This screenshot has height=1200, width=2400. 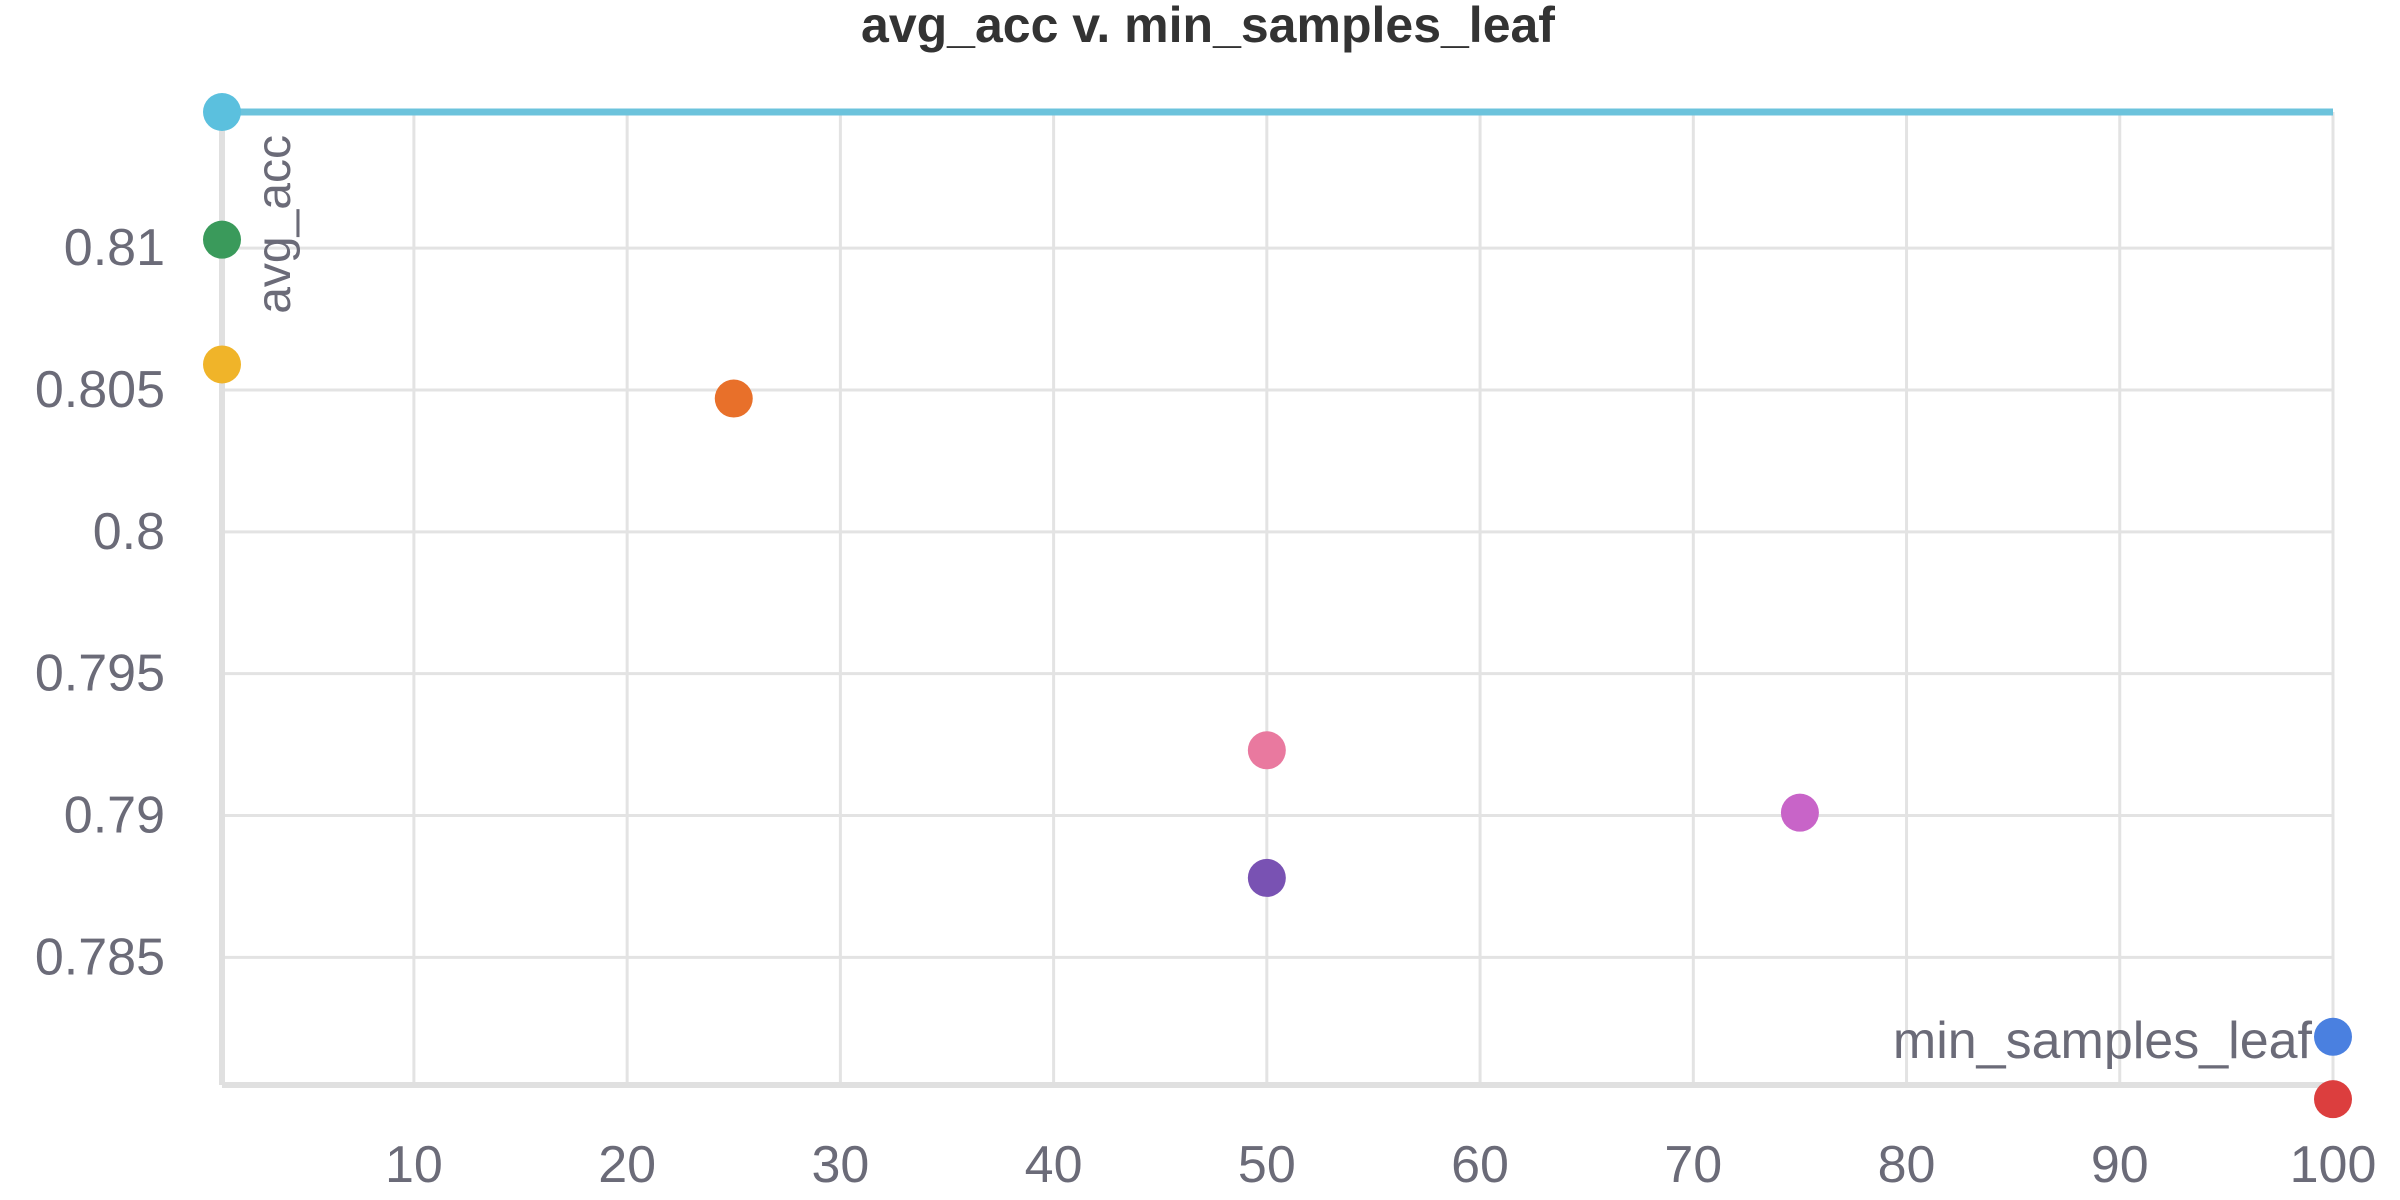 What do you see at coordinates (1480, 1165) in the screenshot?
I see `x-tick-label: 60` at bounding box center [1480, 1165].